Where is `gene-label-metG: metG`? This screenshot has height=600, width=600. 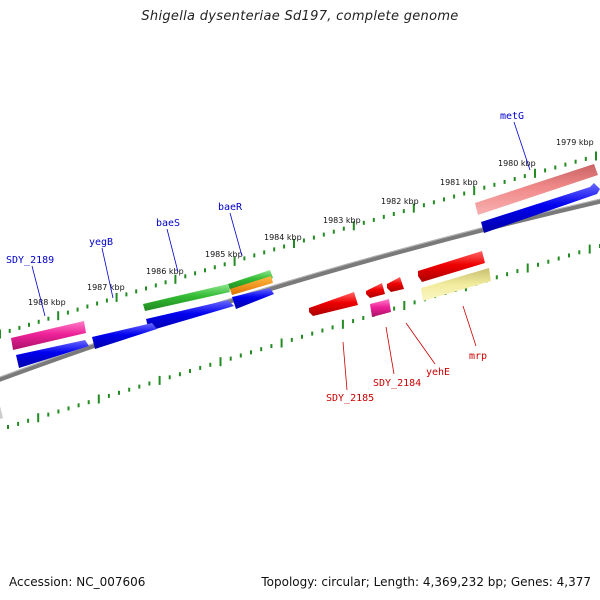 gene-label-metG: metG is located at coordinates (512, 116).